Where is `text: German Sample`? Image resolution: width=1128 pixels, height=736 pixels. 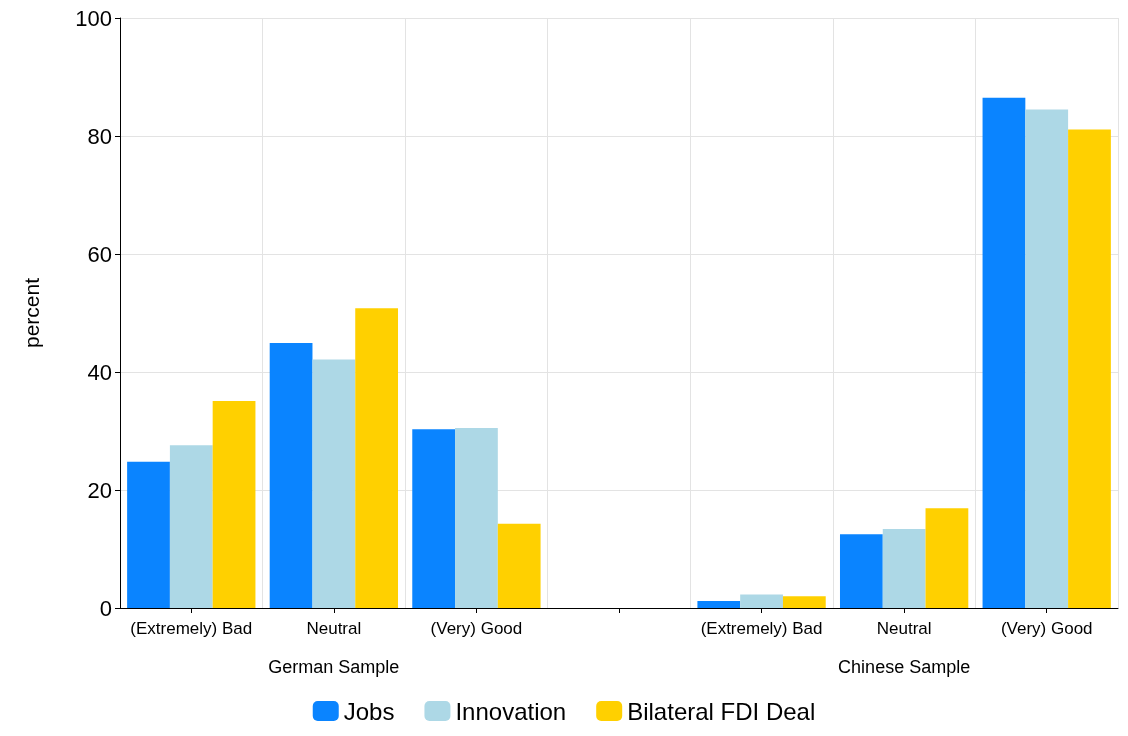 text: German Sample is located at coordinates (334, 667).